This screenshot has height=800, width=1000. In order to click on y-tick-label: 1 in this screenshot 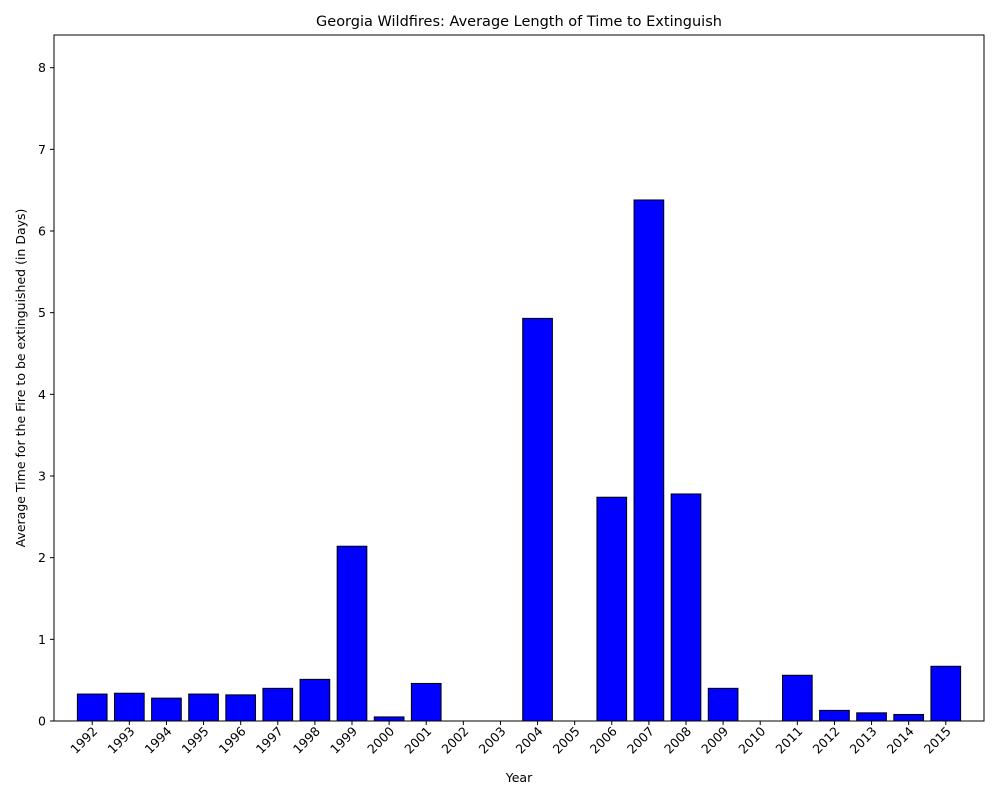, I will do `click(42, 639)`.